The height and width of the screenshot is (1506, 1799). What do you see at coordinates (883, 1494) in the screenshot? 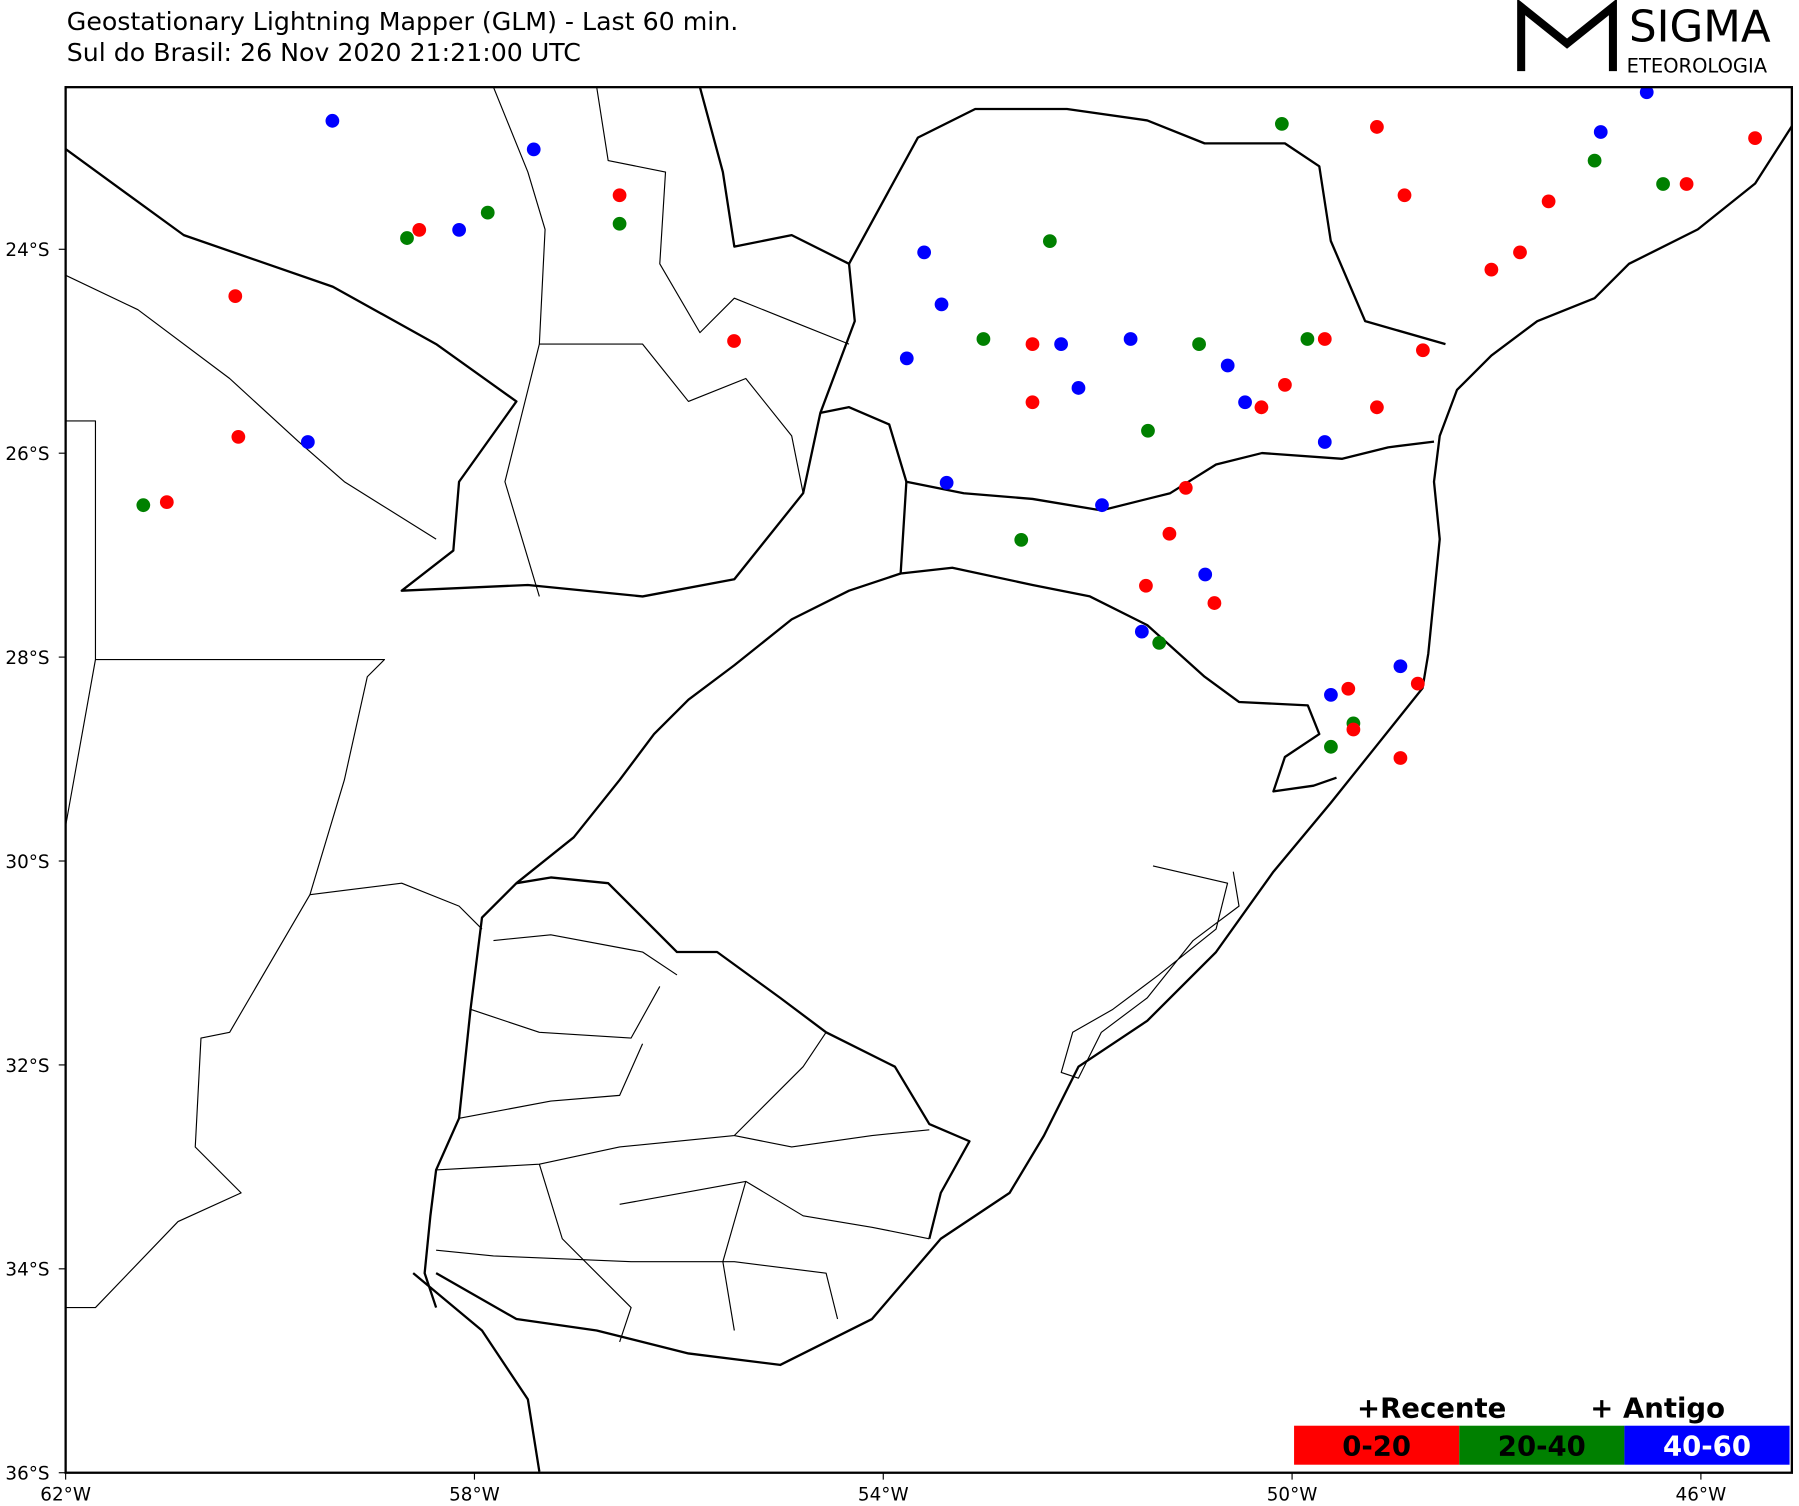
I see `x-tick-label: 54°W` at bounding box center [883, 1494].